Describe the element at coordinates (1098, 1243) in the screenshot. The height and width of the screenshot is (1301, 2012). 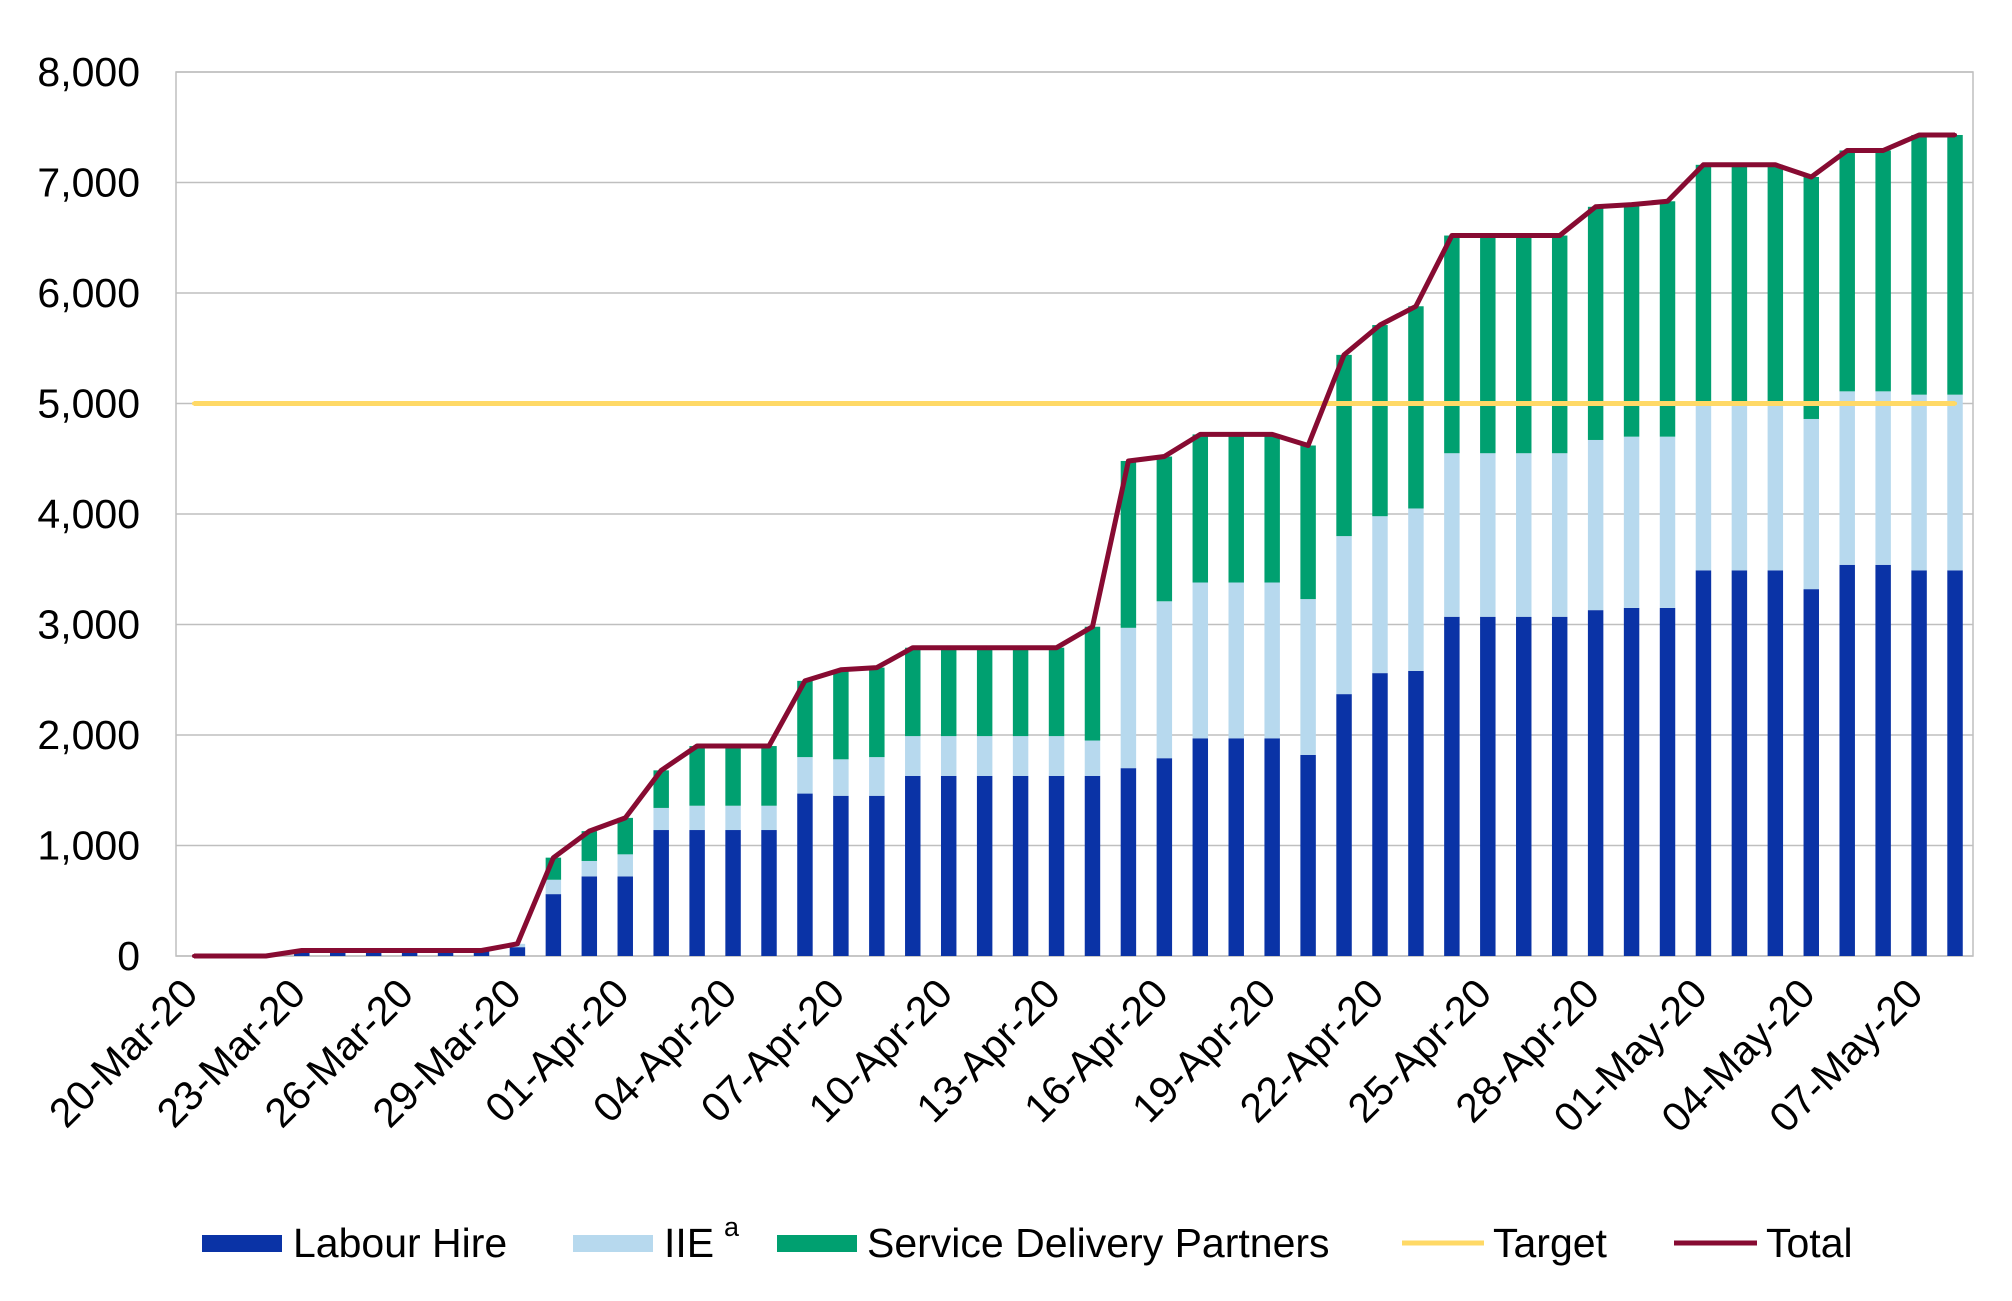
I see `legend-label-service-delivery-partners: Service Delivery Partners` at that location.